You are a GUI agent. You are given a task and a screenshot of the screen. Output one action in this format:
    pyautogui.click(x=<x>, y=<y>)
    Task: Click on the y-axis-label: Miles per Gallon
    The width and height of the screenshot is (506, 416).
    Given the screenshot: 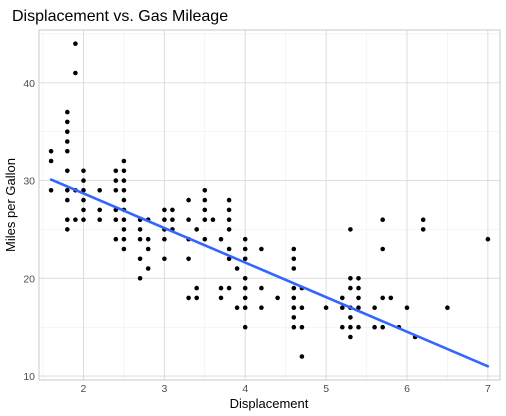 What is the action you would take?
    pyautogui.click(x=10, y=205)
    